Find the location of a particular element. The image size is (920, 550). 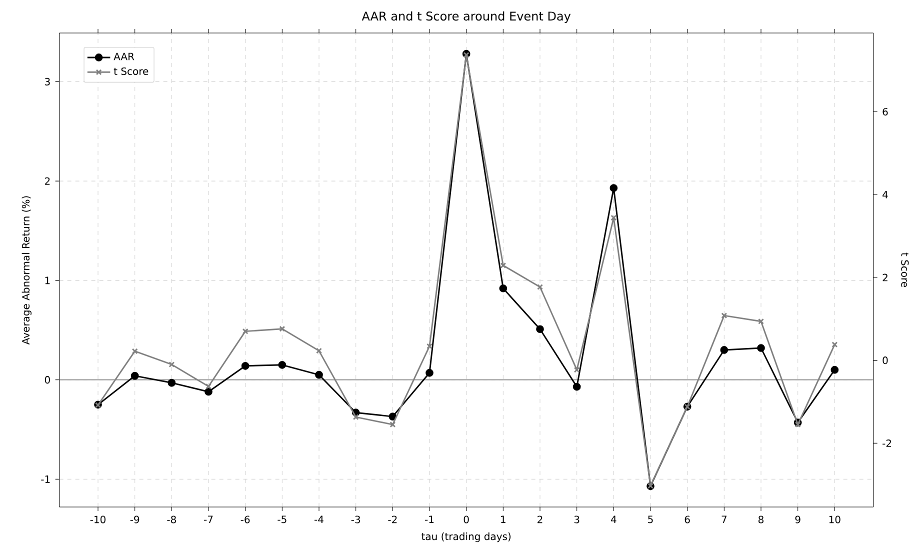

legend-label: t Score is located at coordinates (131, 71).